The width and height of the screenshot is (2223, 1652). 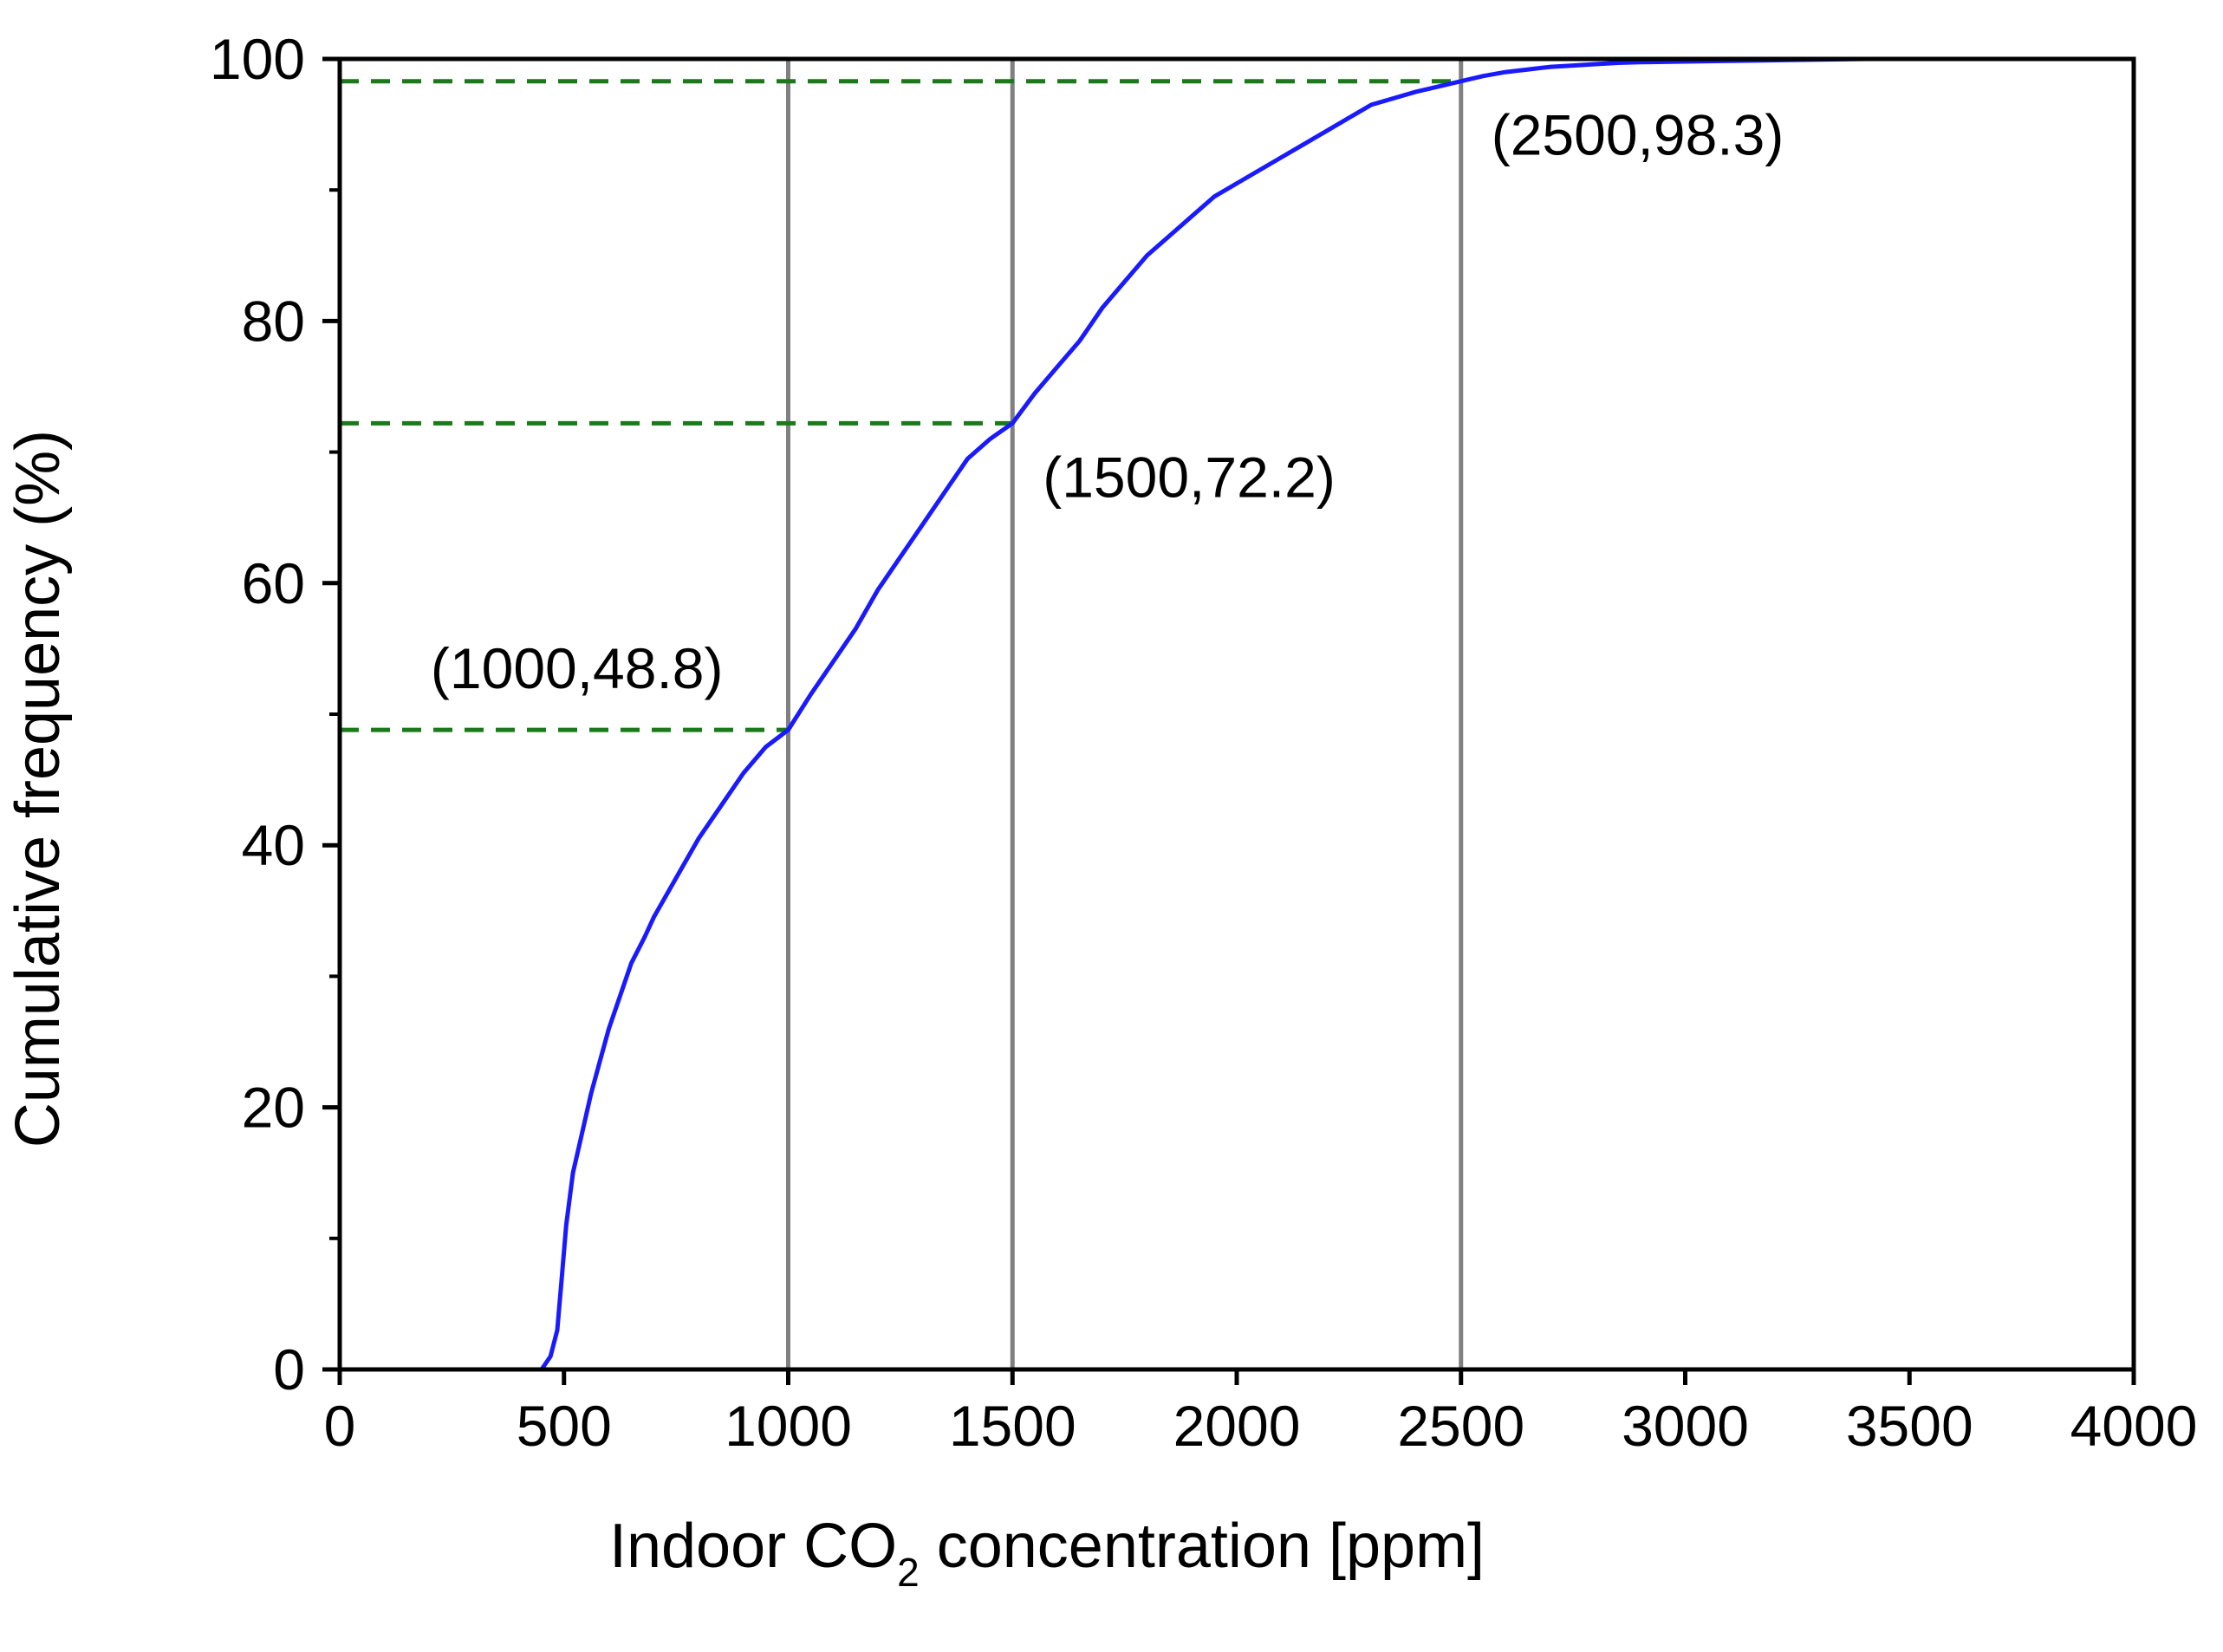 I want to click on x-tick-label-2000: 2000, so click(x=1237, y=1426).